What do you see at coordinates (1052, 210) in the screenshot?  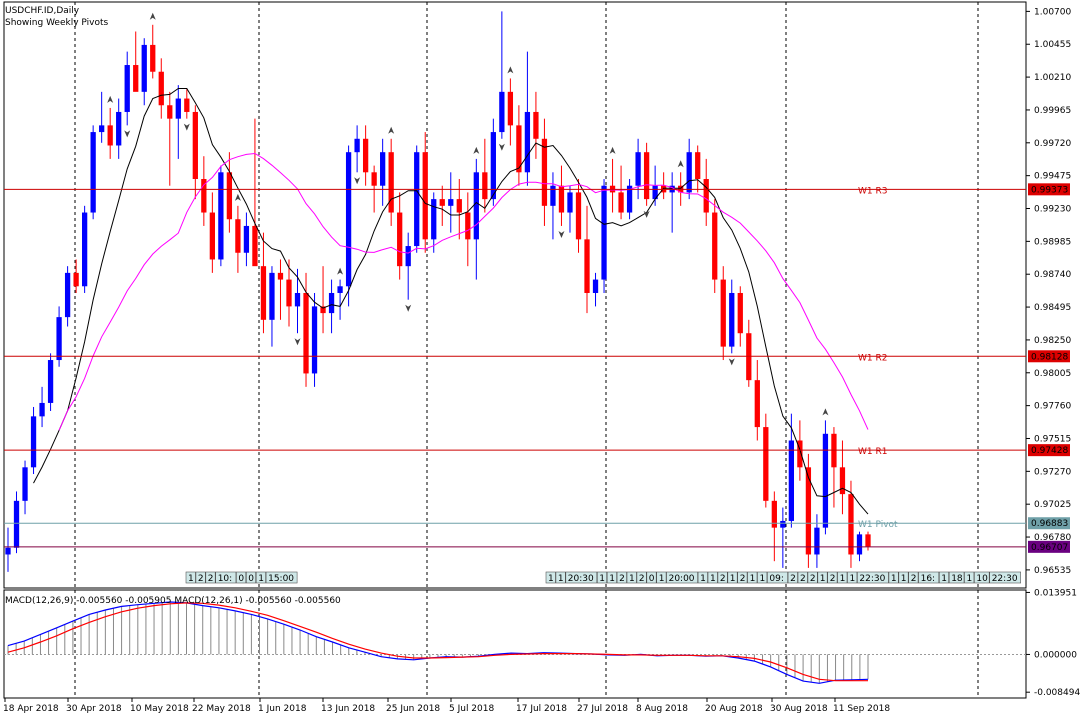 I see `y-tick-label: 0.99230` at bounding box center [1052, 210].